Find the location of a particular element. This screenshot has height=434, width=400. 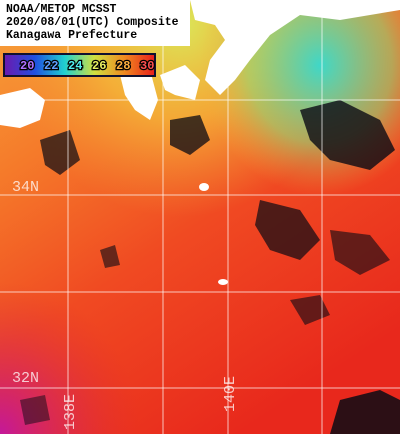

lat-label: 34N is located at coordinates (25, 187).